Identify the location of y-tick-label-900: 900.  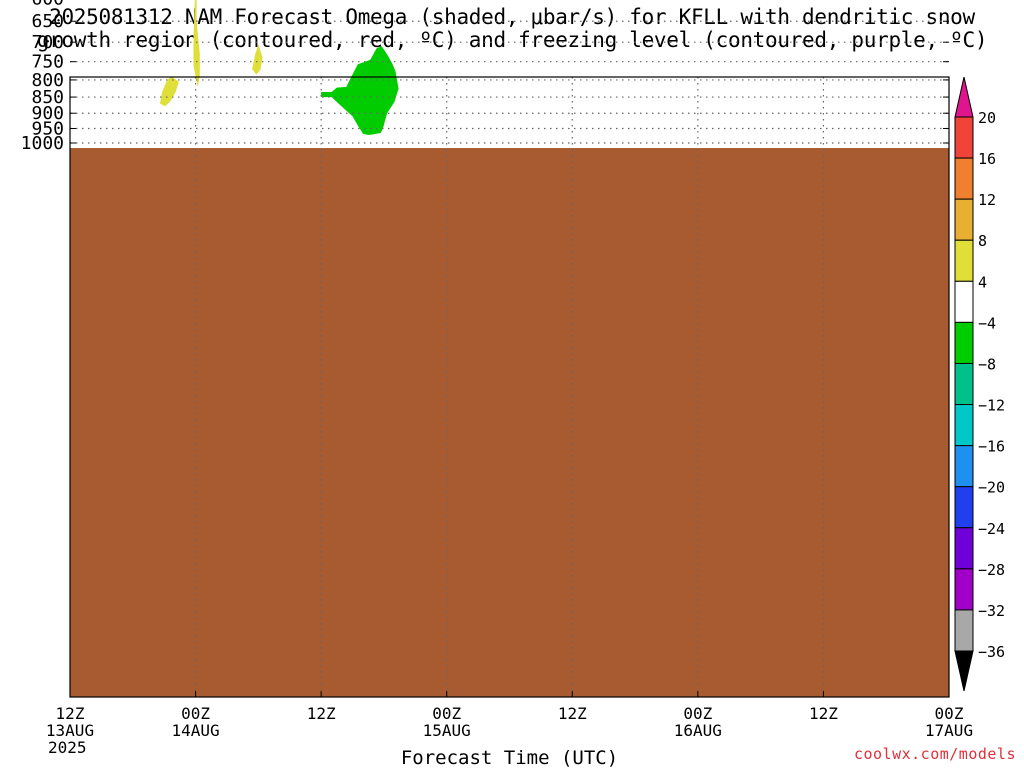
(47, 113).